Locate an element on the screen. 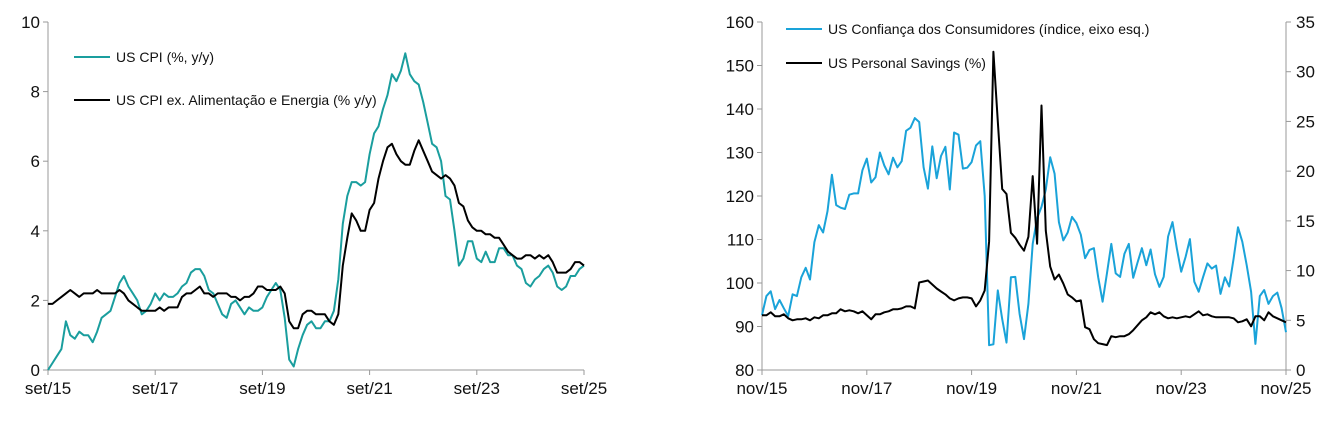 The width and height of the screenshot is (1344, 422). y-tick-label: 90 is located at coordinates (744, 327).